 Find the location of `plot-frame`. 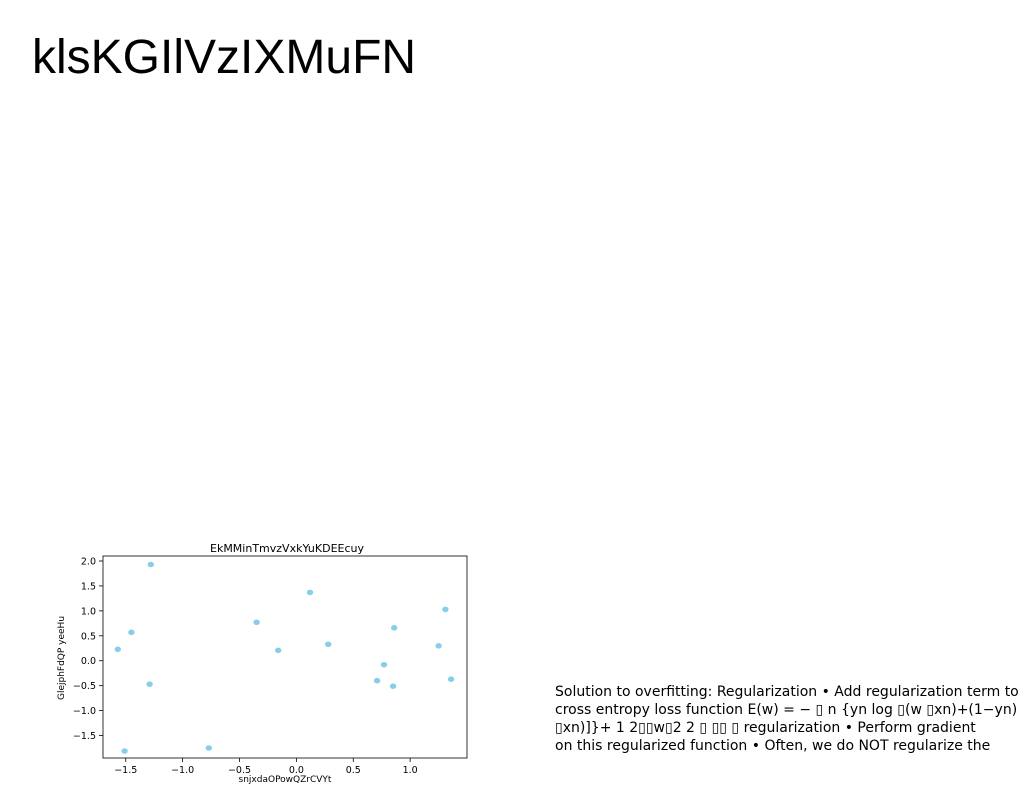

plot-frame is located at coordinates (285, 657).